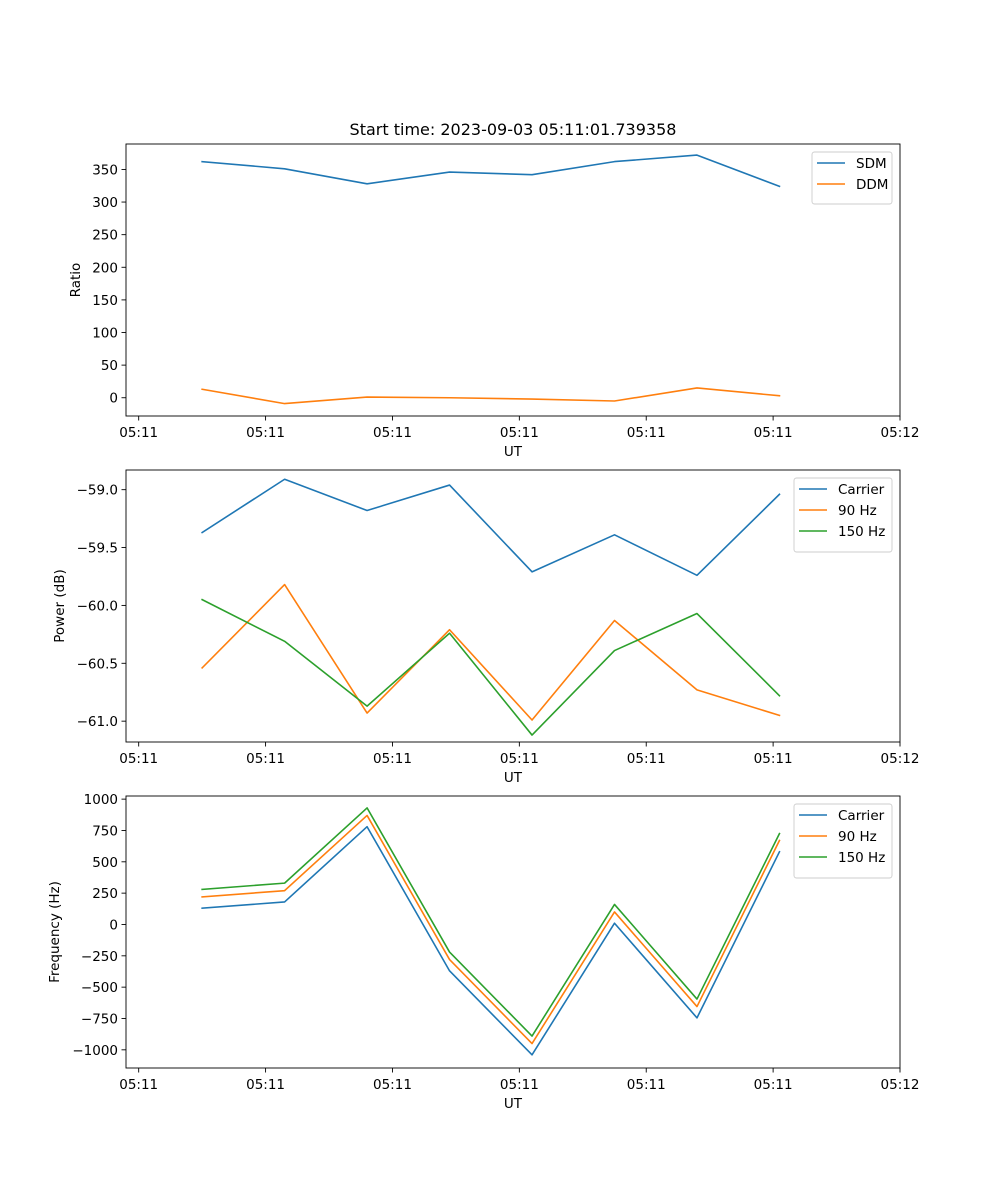 This screenshot has height=1200, width=1000. What do you see at coordinates (105, 831) in the screenshot?
I see `y-tick-label: 750` at bounding box center [105, 831].